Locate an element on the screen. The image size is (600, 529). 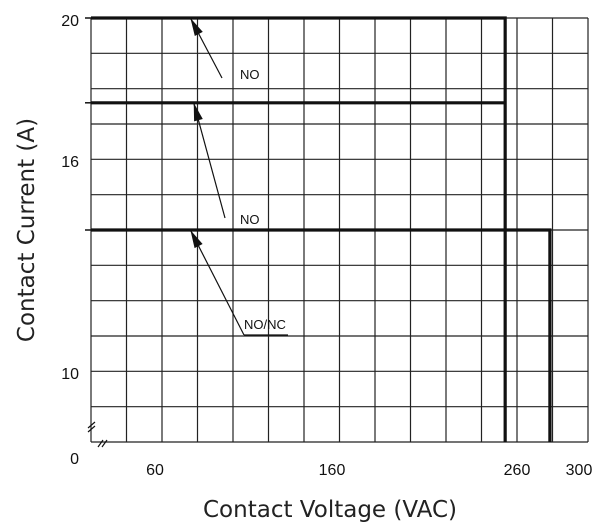
y-tick-16: 16 is located at coordinates (70, 162).